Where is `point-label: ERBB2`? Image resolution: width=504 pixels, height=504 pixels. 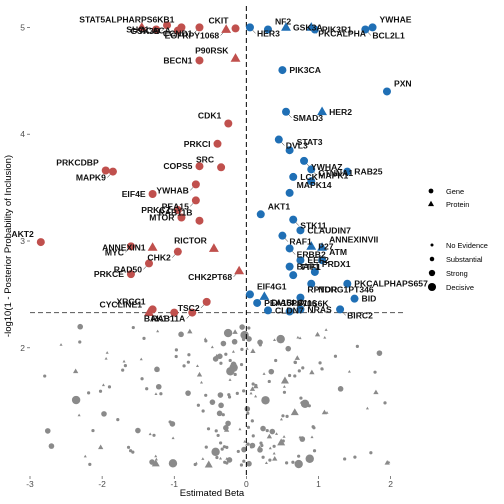 point-label: ERBB2 is located at coordinates (311, 254).